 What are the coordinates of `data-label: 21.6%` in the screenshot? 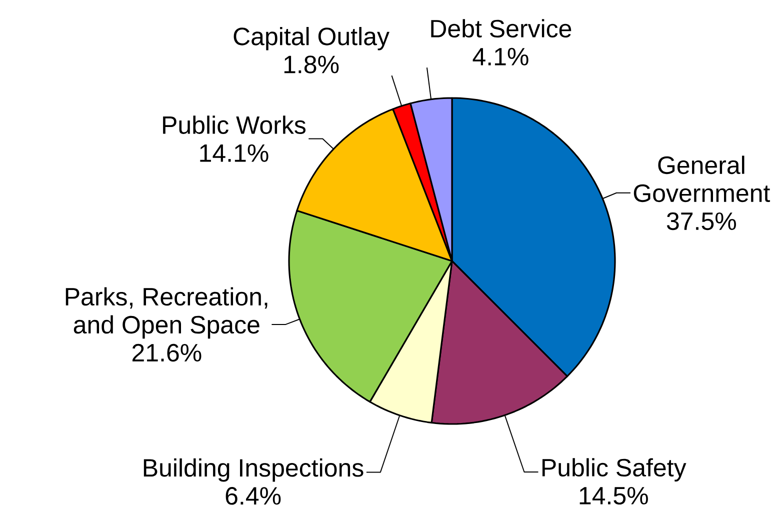 It's located at (167, 353).